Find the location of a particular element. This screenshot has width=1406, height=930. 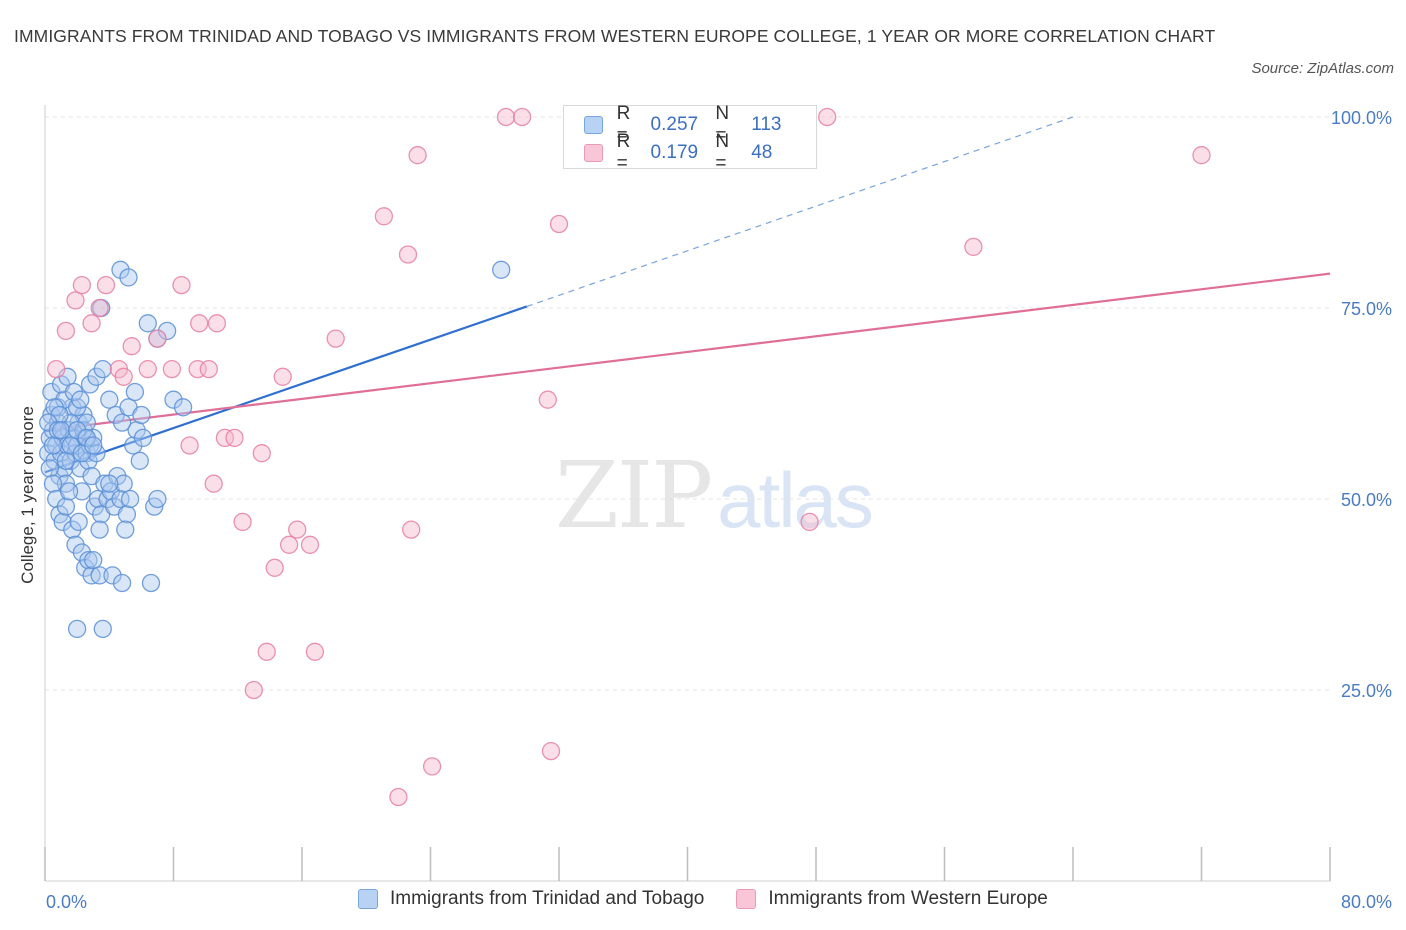

watermark-zip: ZIP is located at coordinates (634, 495).